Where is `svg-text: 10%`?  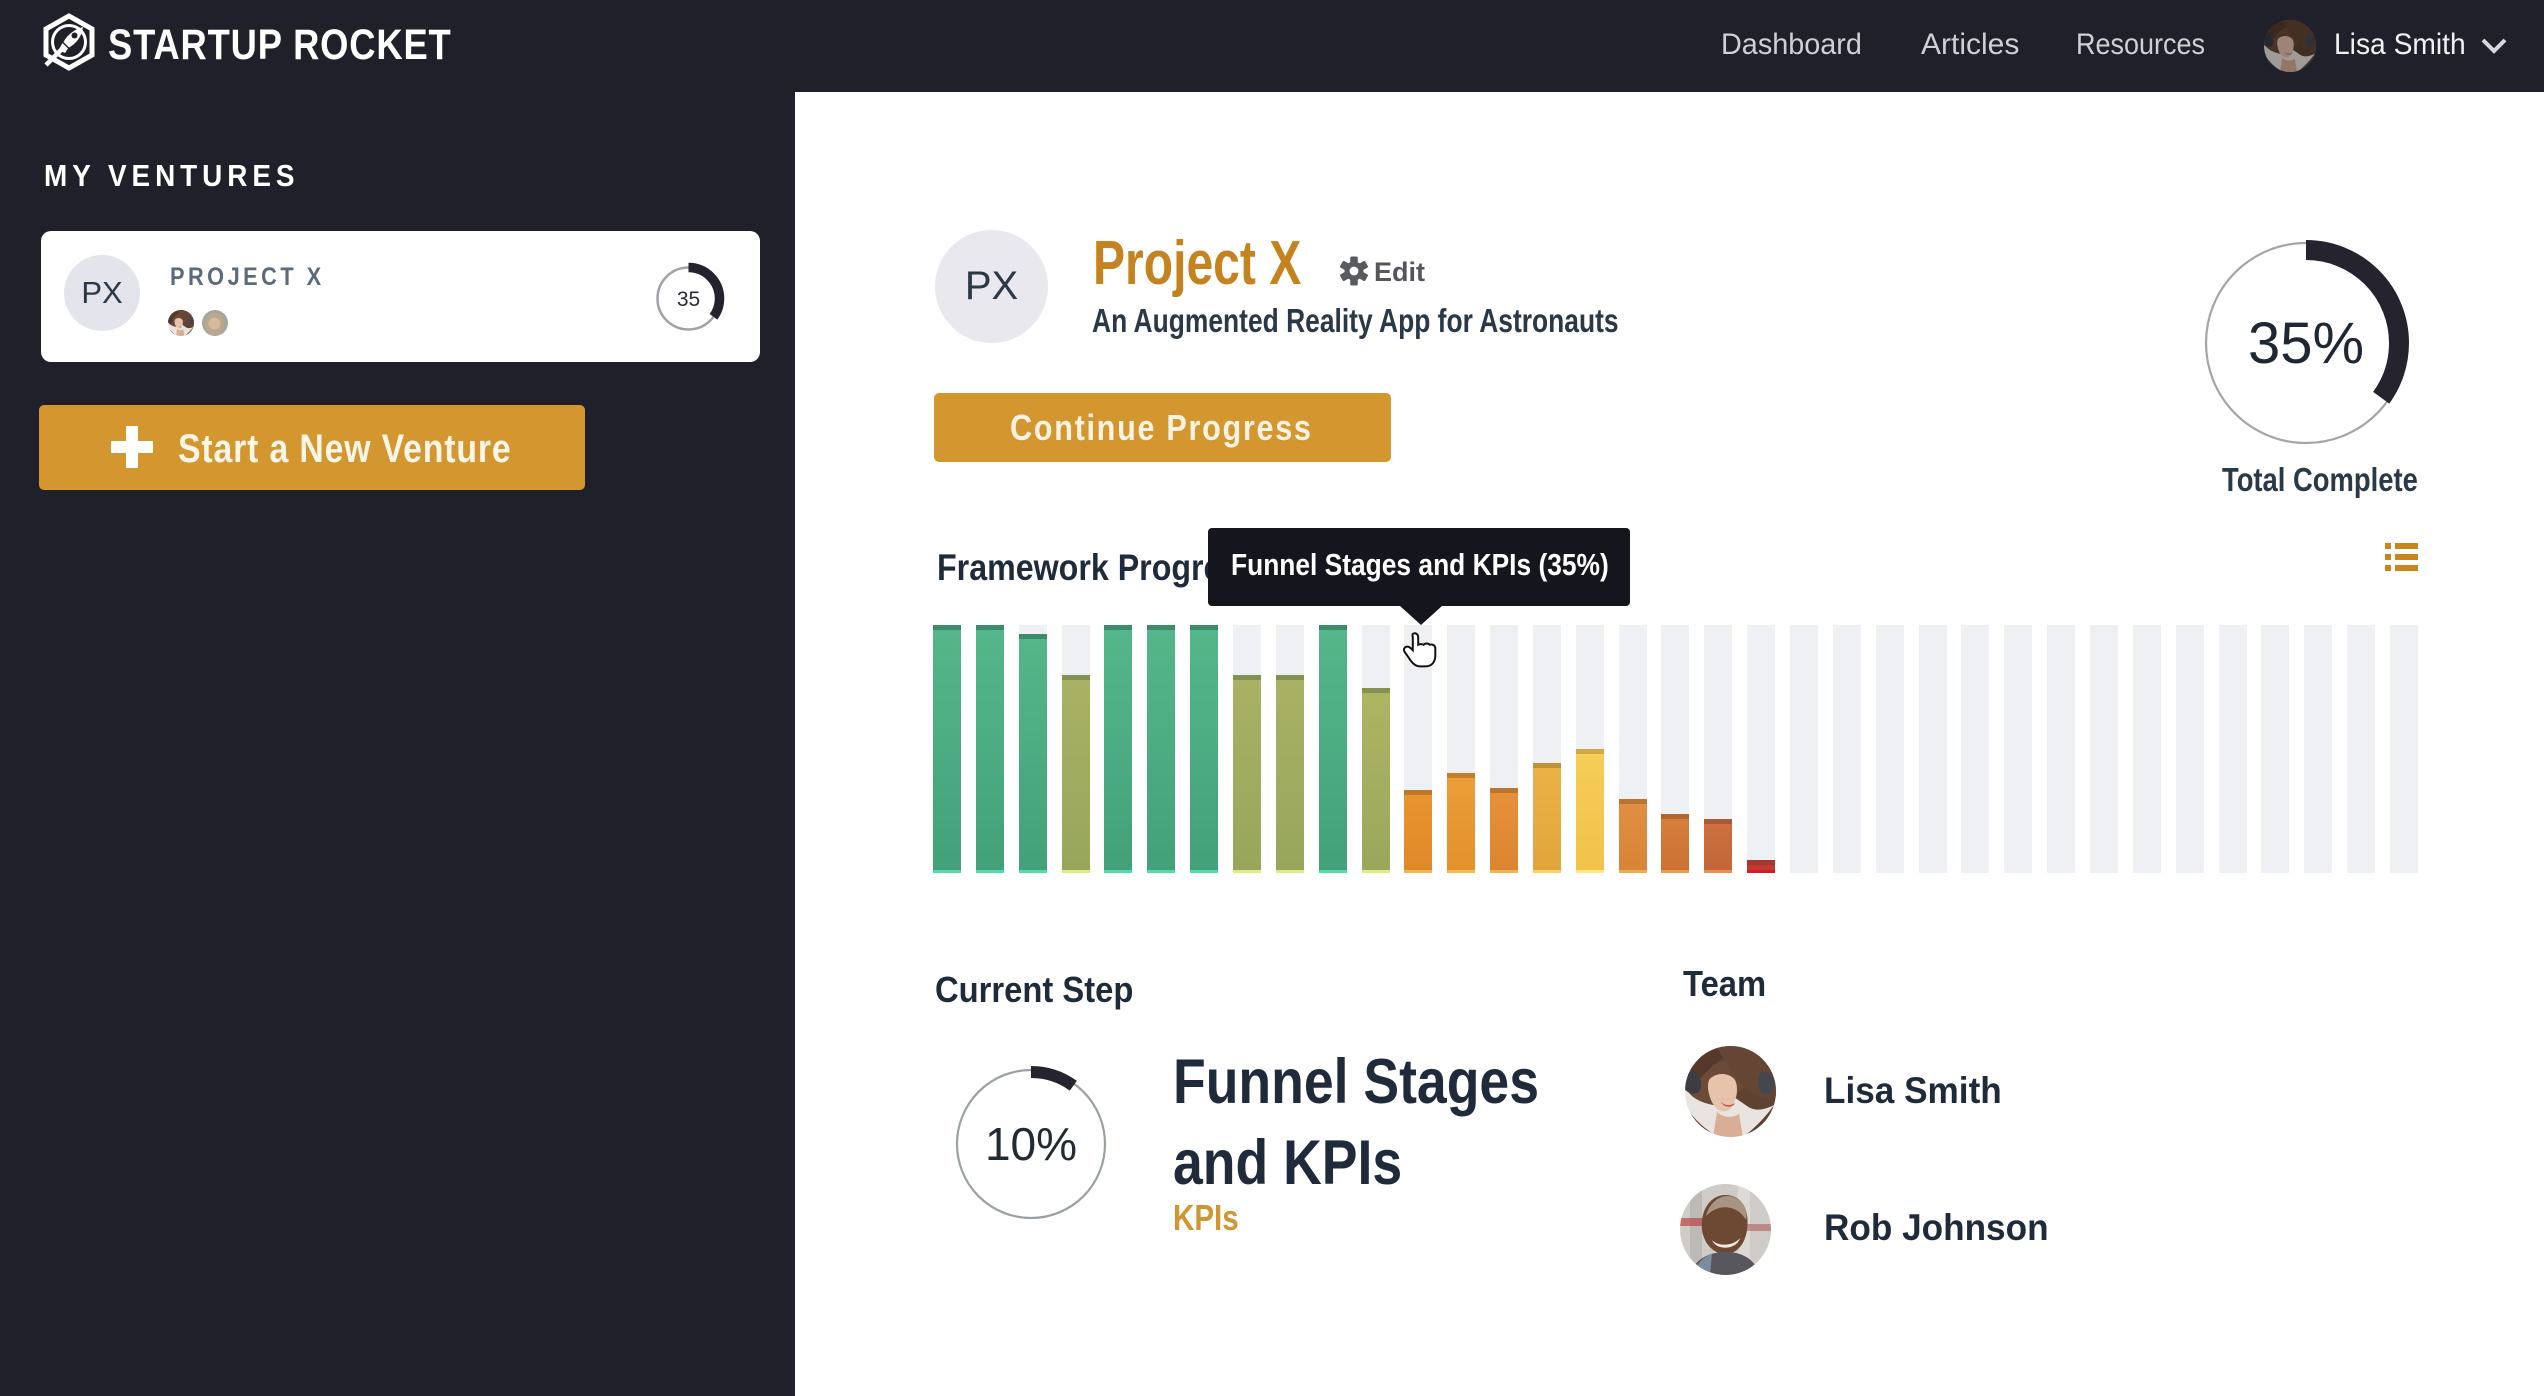 svg-text: 10% is located at coordinates (1031, 1144).